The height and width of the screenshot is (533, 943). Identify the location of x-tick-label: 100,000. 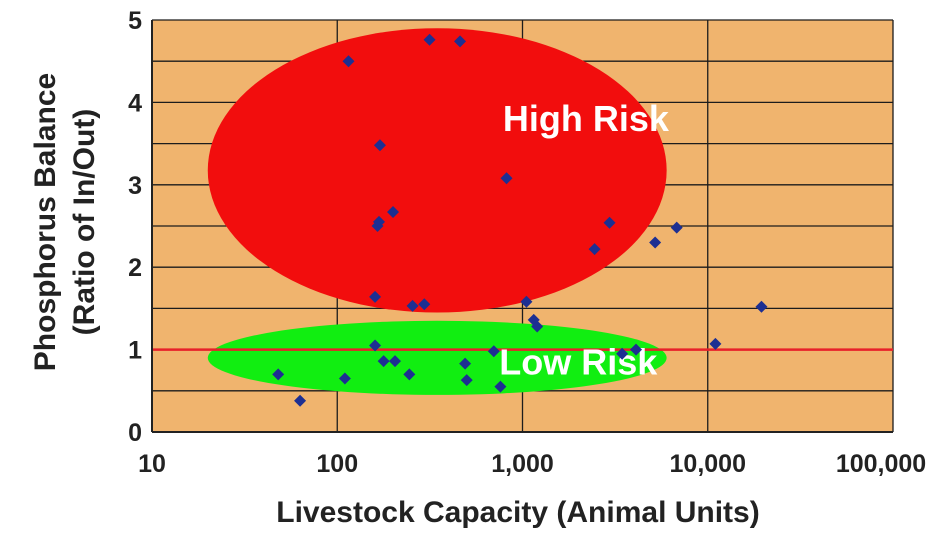
(881, 464).